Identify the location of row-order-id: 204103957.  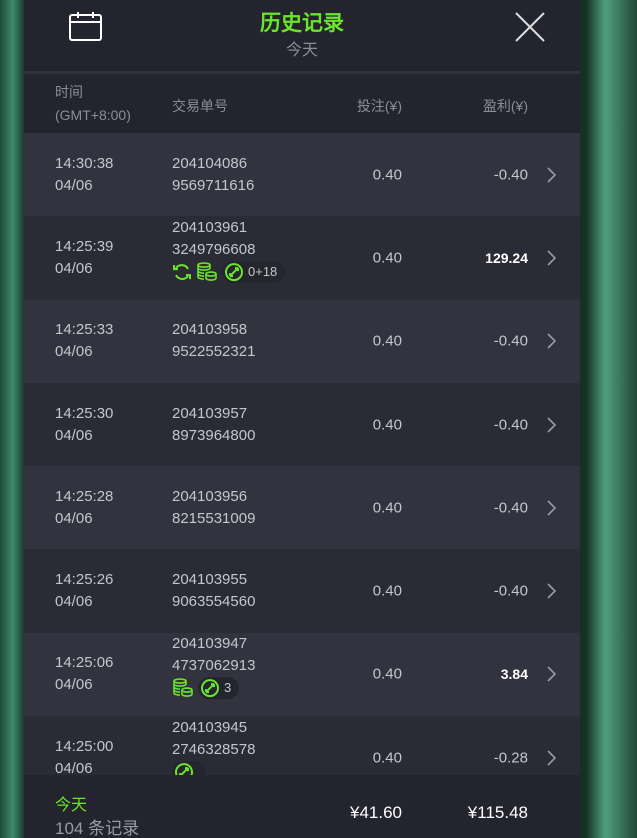
(210, 413).